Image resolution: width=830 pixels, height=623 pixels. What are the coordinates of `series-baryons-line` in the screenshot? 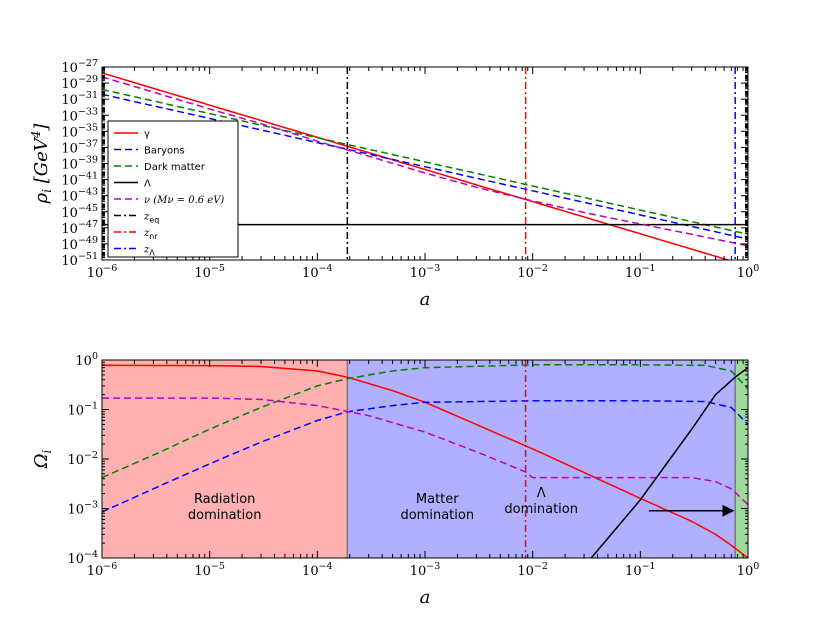 It's located at (425, 456).